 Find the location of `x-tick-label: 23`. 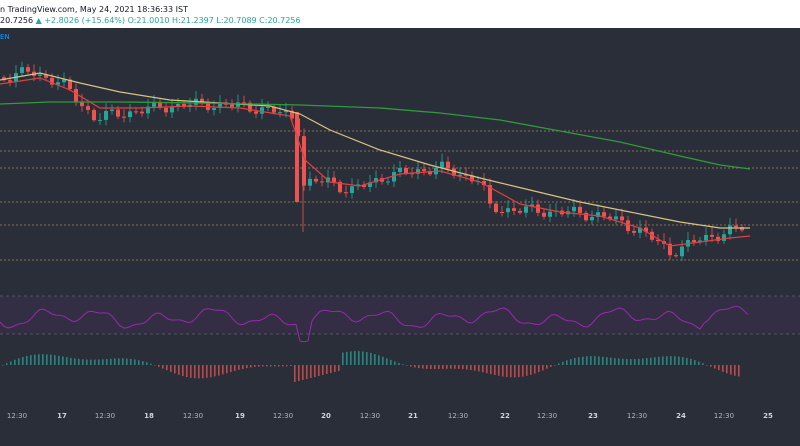

x-tick-label: 23 is located at coordinates (593, 416).